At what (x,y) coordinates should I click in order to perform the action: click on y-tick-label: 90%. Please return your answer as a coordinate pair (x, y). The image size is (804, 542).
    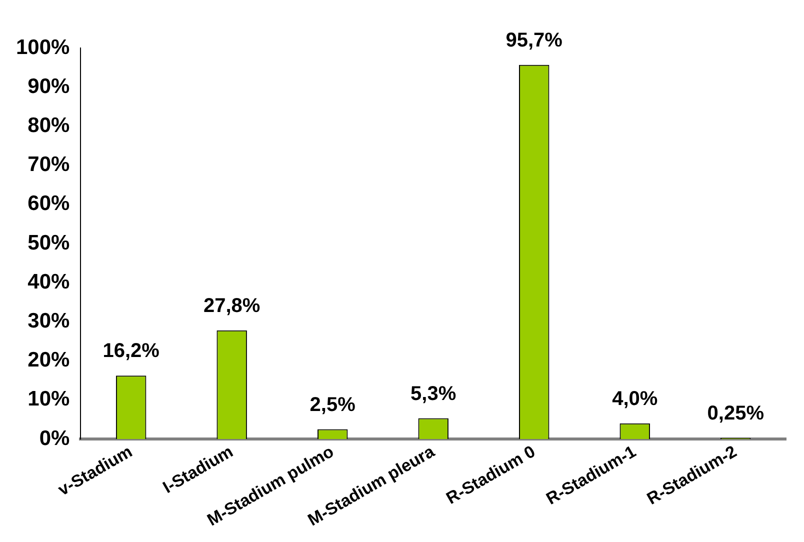
    Looking at the image, I should click on (49, 86).